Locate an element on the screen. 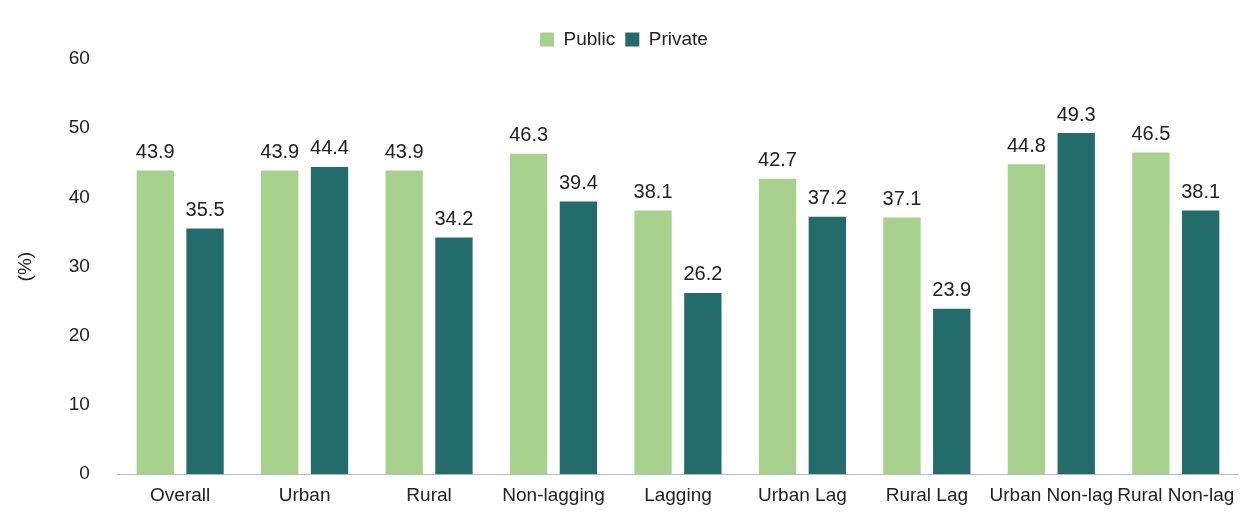  x-tick-label: Rural is located at coordinates (429, 494).